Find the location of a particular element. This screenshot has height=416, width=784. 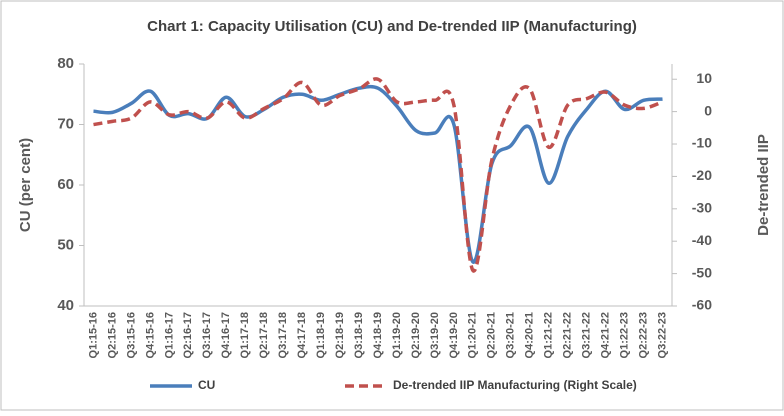

x-tick-label: Q3:16-17 is located at coordinates (207, 335).